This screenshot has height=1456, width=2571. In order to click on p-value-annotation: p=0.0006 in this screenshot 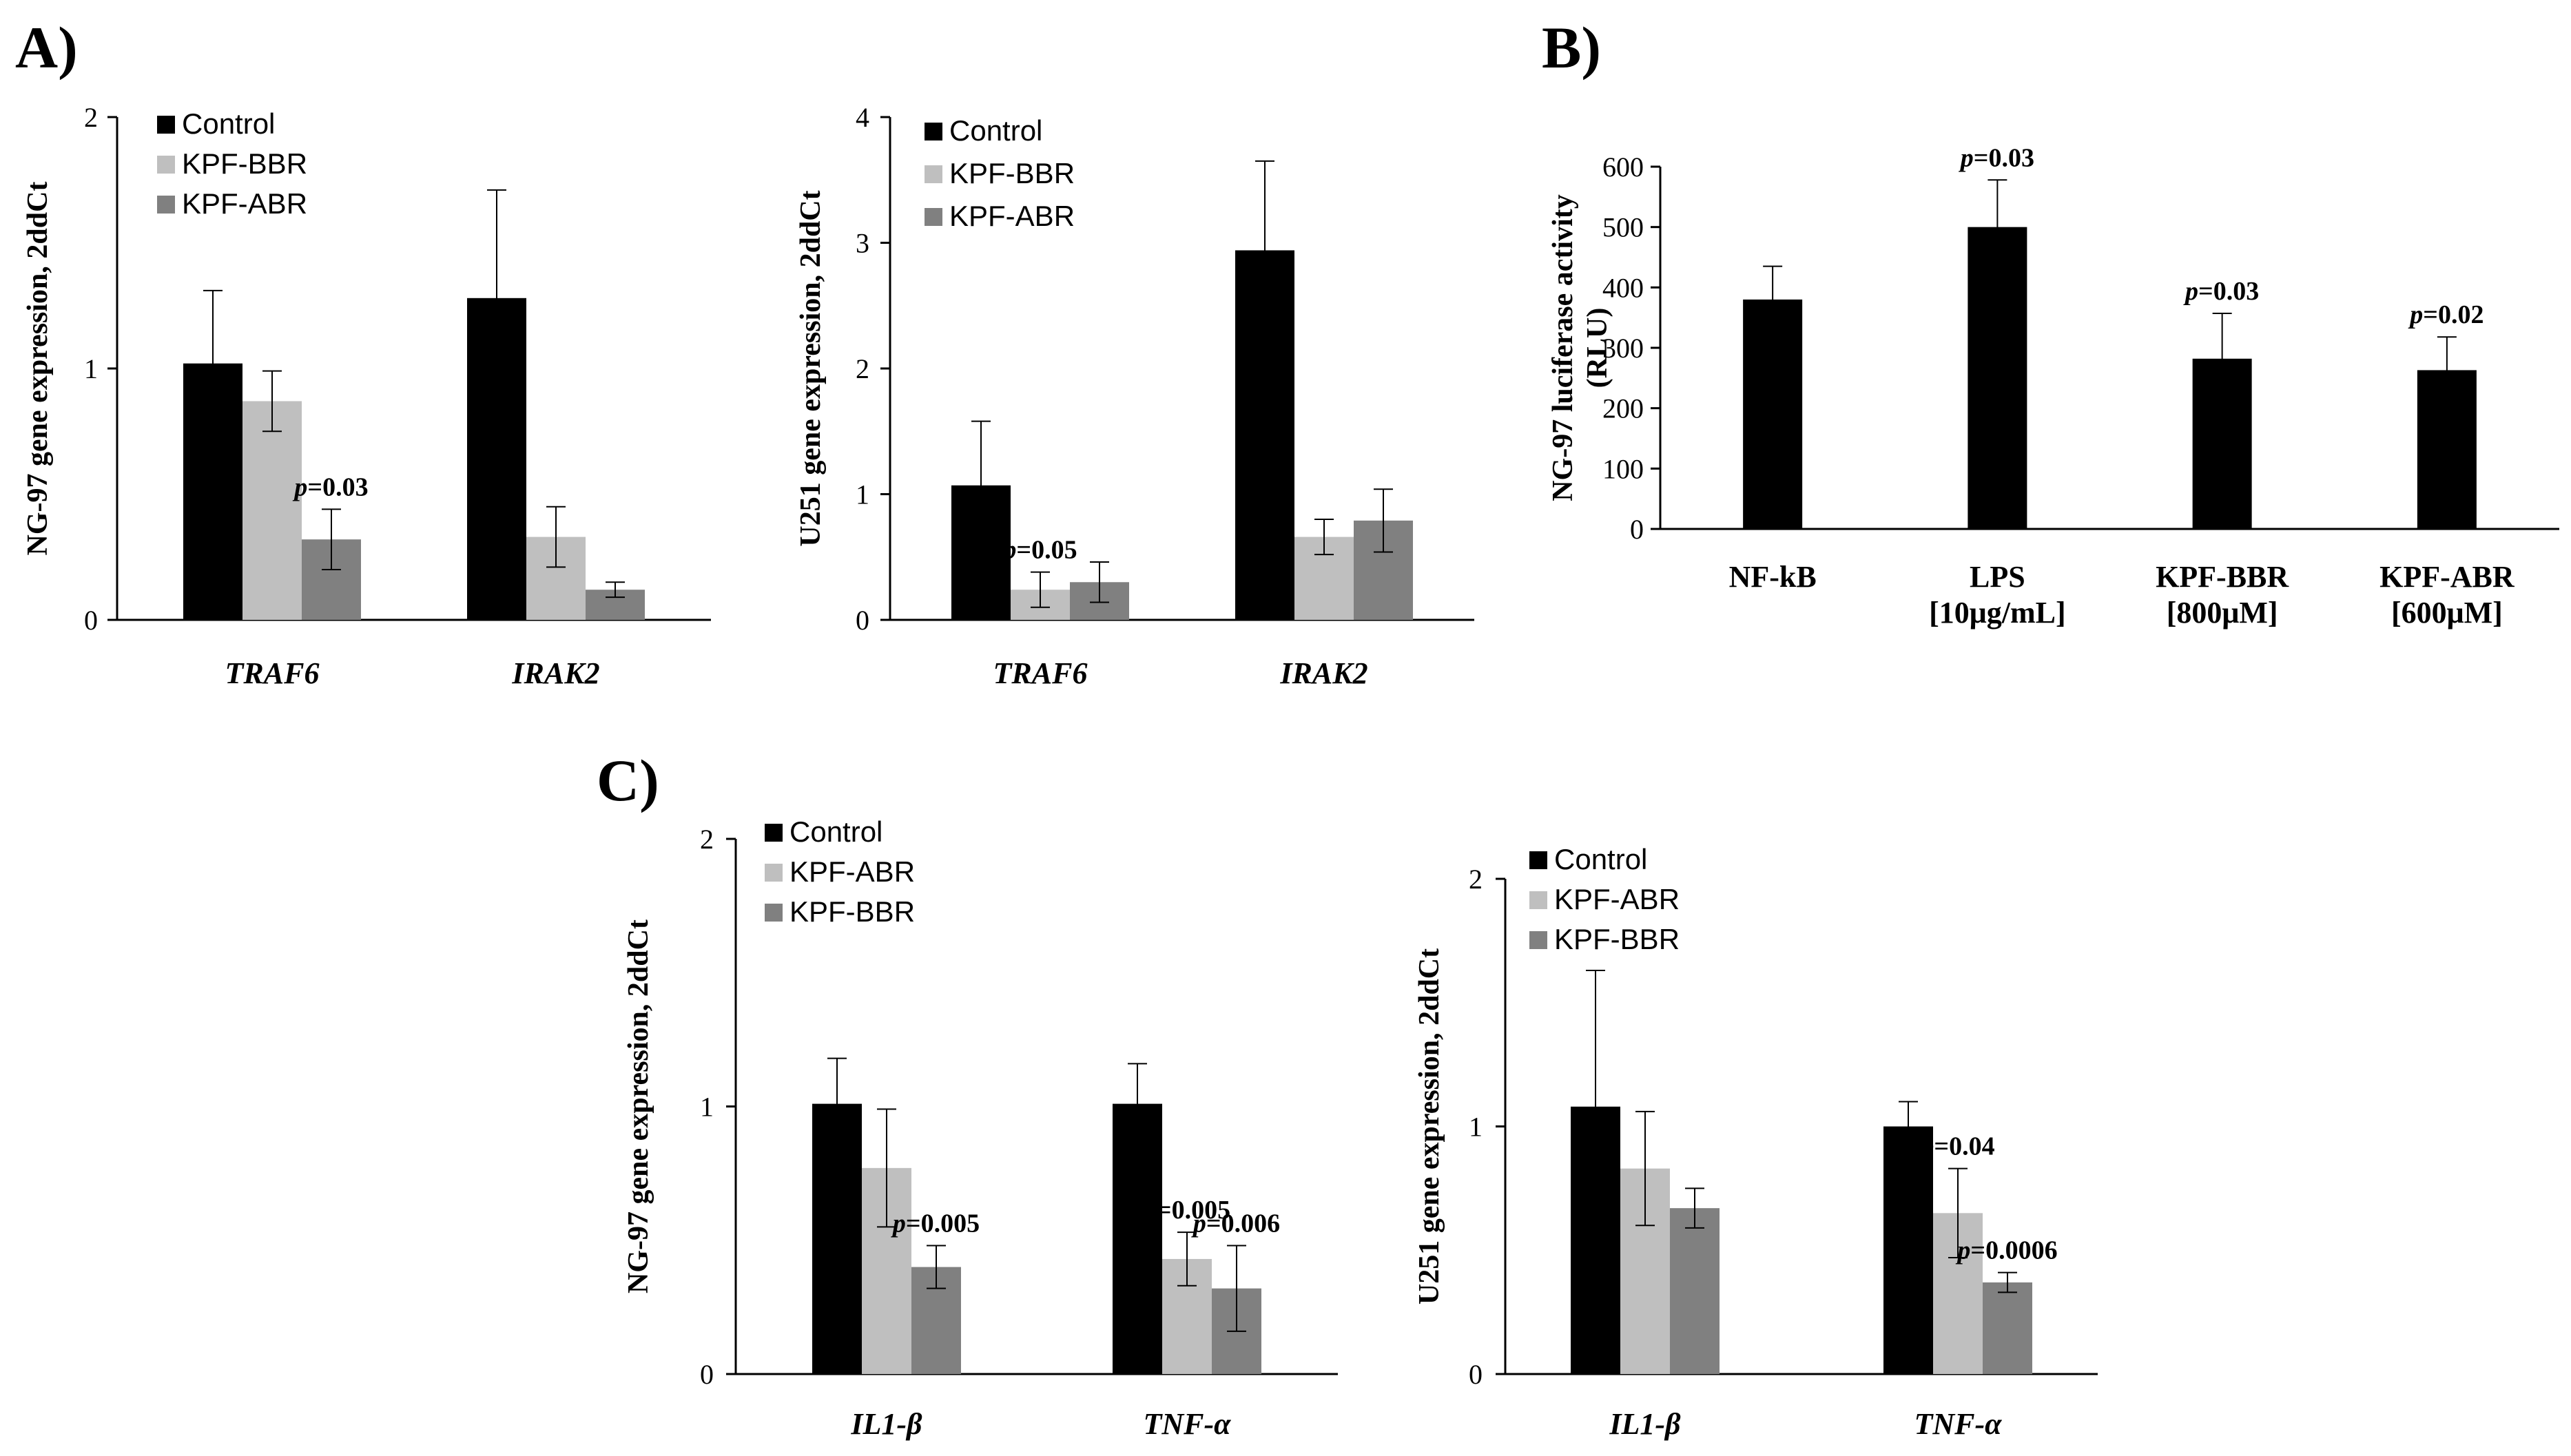, I will do `click(2006, 1250)`.